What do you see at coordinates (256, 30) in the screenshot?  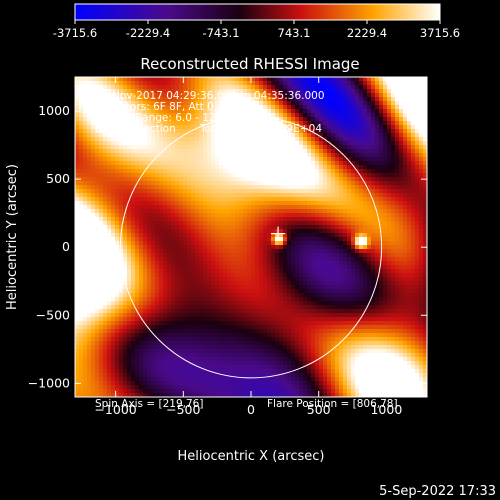 I see `colorbar-ticks: -3715.6 -2229.4 -743.1 743.1 2229.4 3715.6` at bounding box center [256, 30].